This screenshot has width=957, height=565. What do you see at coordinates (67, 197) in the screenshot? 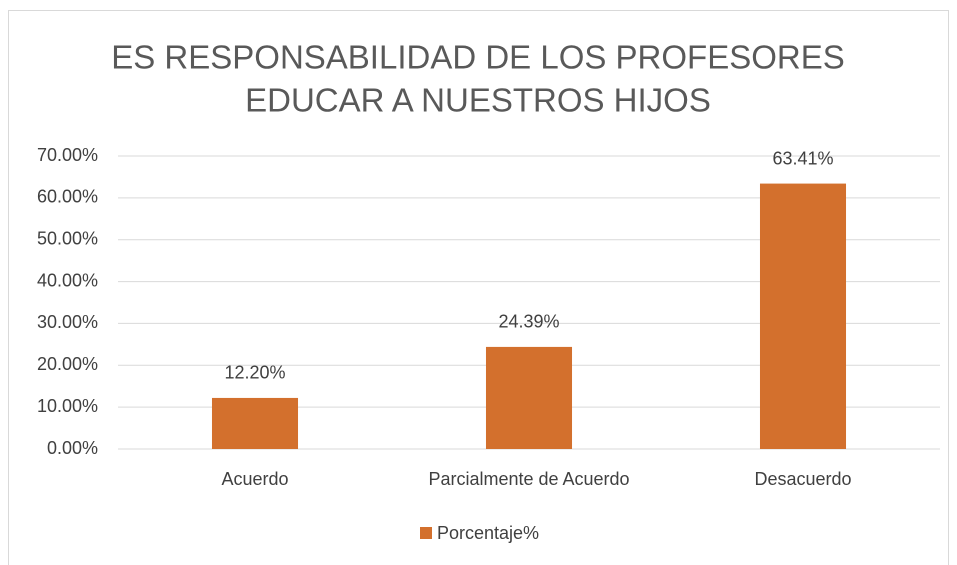
I see `y-tick-label: 60.00%` at bounding box center [67, 197].